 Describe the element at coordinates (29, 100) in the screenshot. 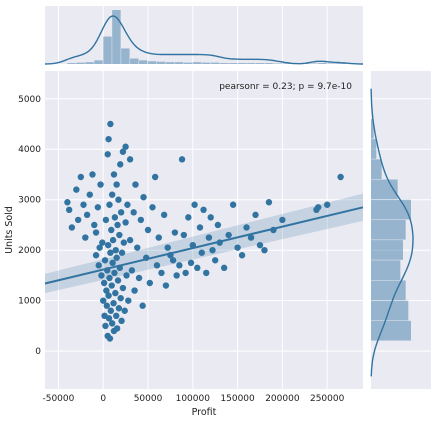

I see `y-tick-label: 5000` at that location.